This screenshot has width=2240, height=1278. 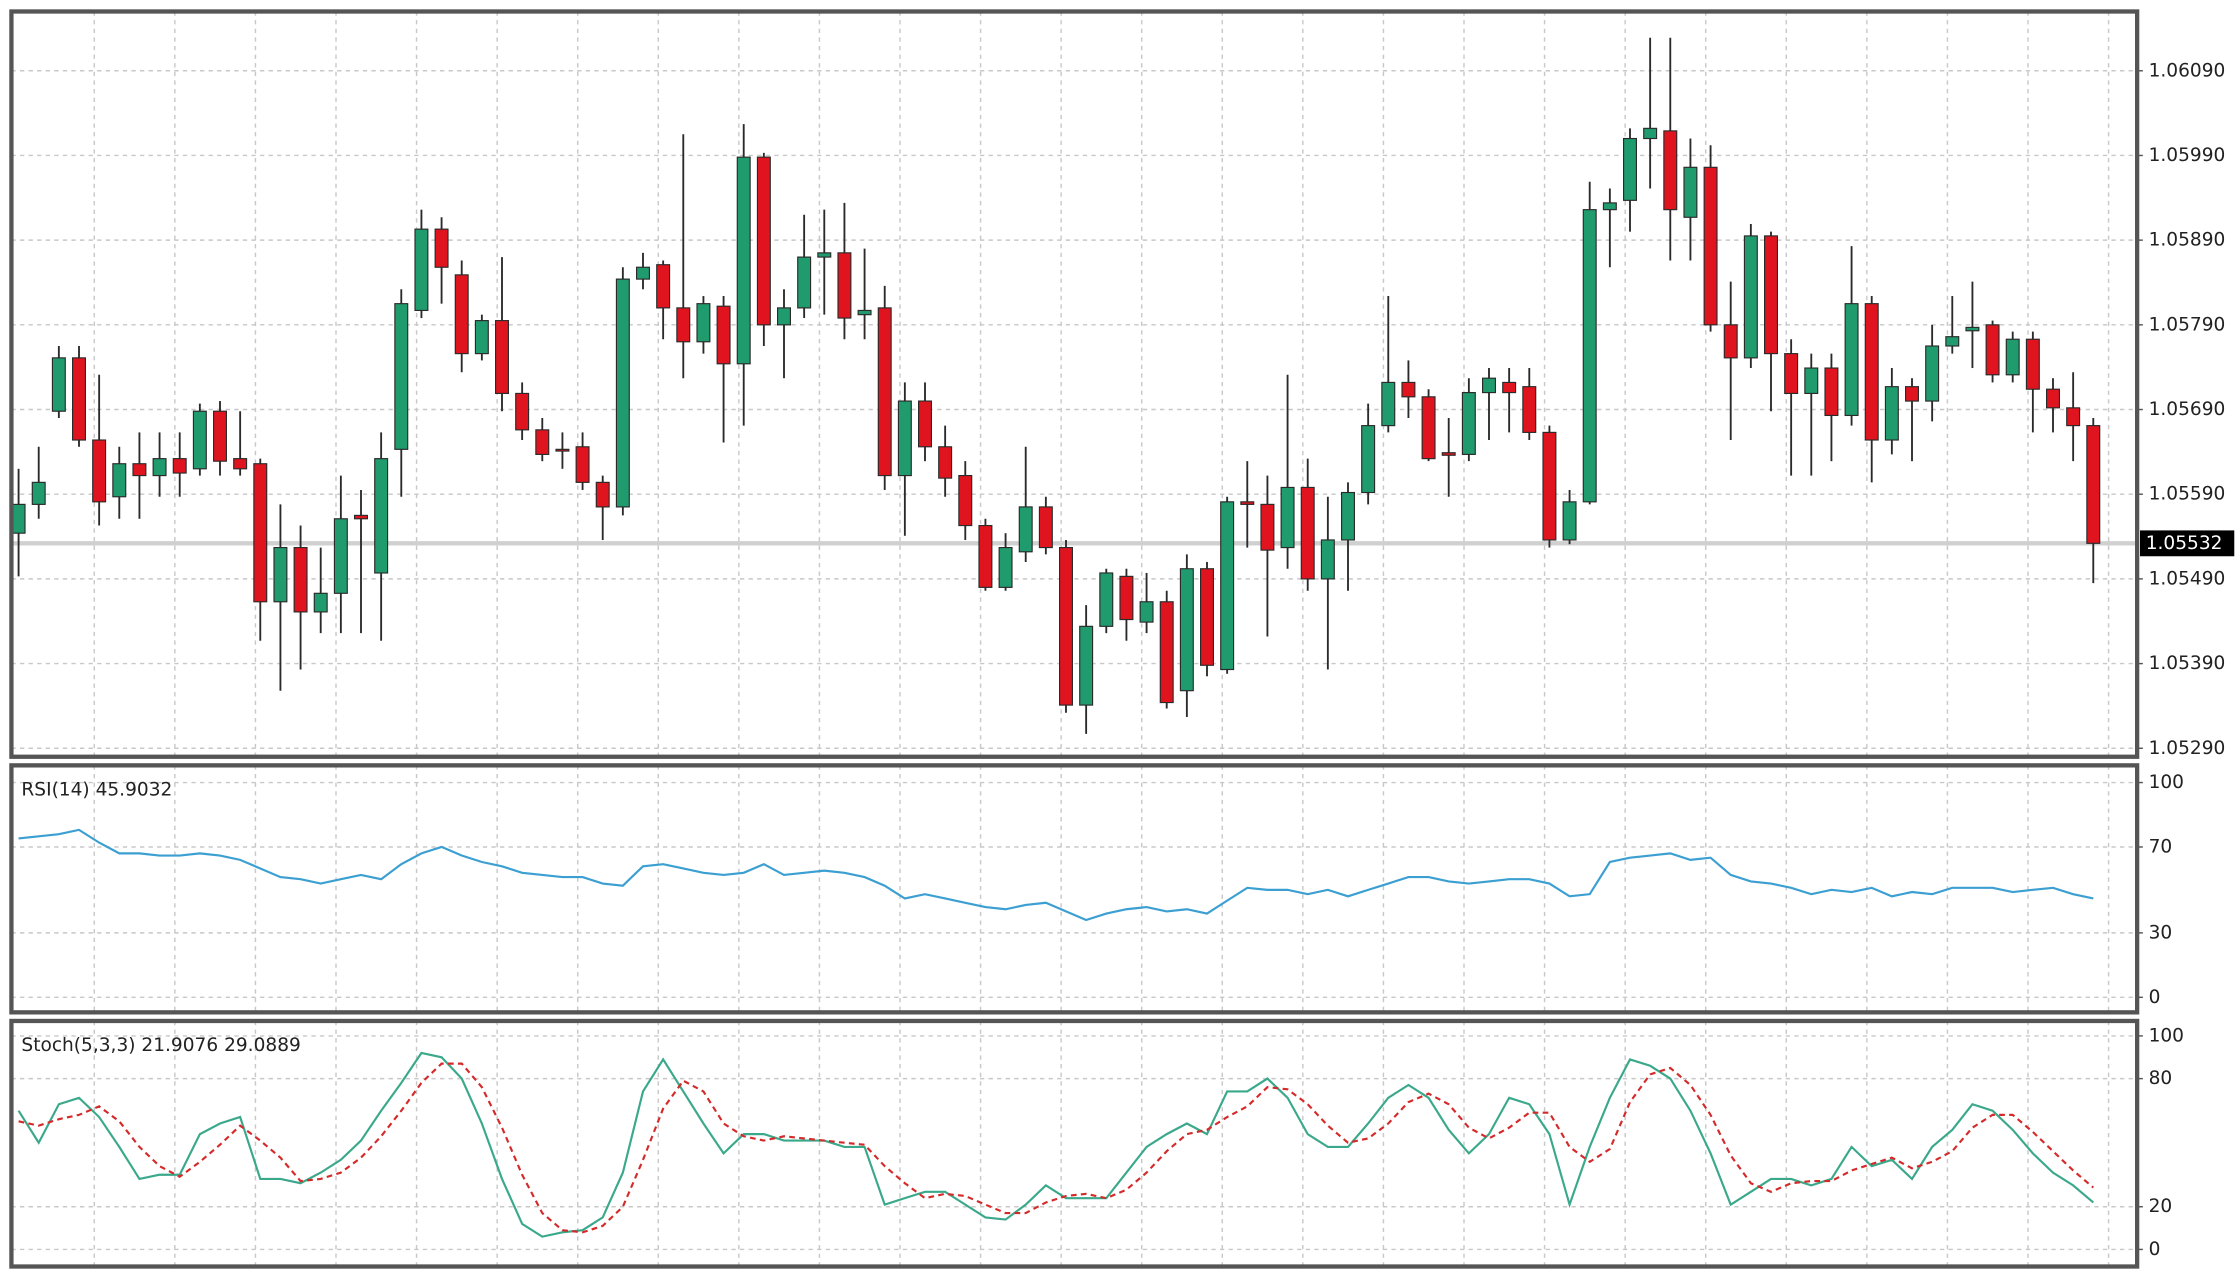 What do you see at coordinates (2187, 578) in the screenshot?
I see `y-tick-label: 1.05490` at bounding box center [2187, 578].